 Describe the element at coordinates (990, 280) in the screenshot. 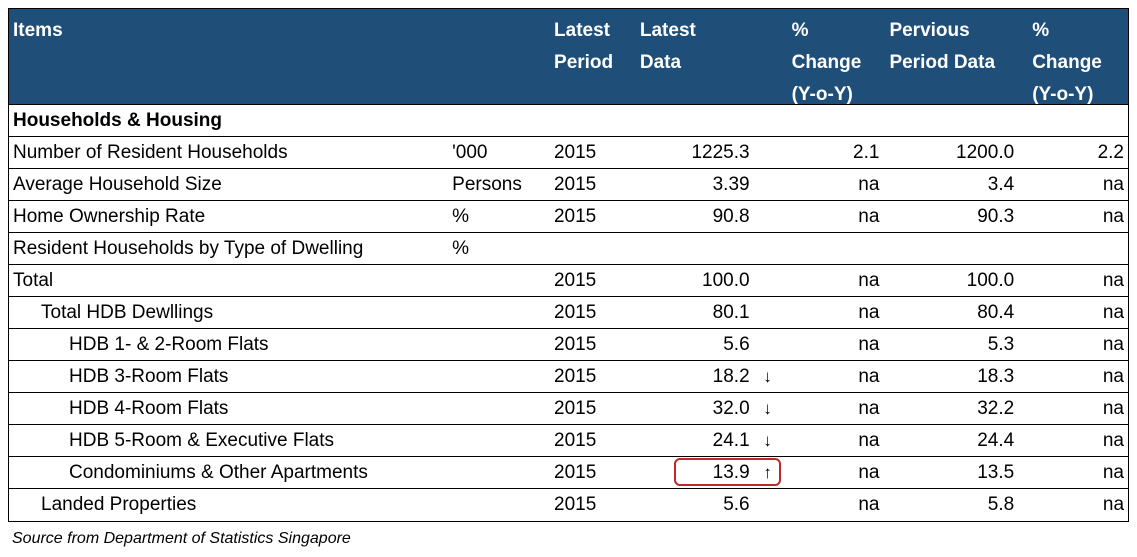

I see `previous-data-cell: 100.0` at that location.